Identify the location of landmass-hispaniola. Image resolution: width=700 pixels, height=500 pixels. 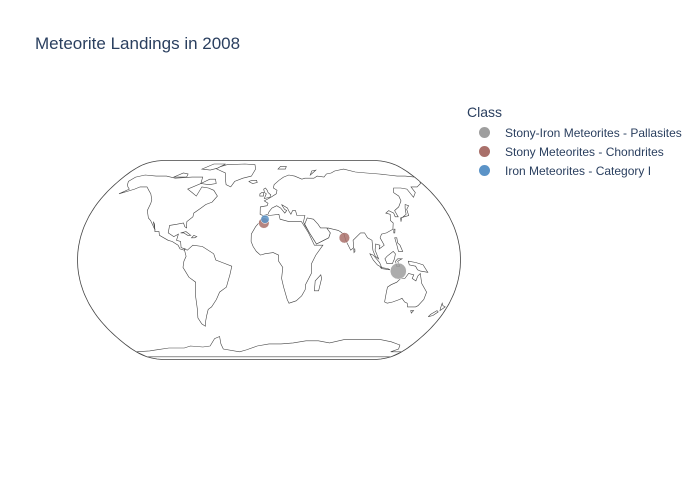
(194, 236).